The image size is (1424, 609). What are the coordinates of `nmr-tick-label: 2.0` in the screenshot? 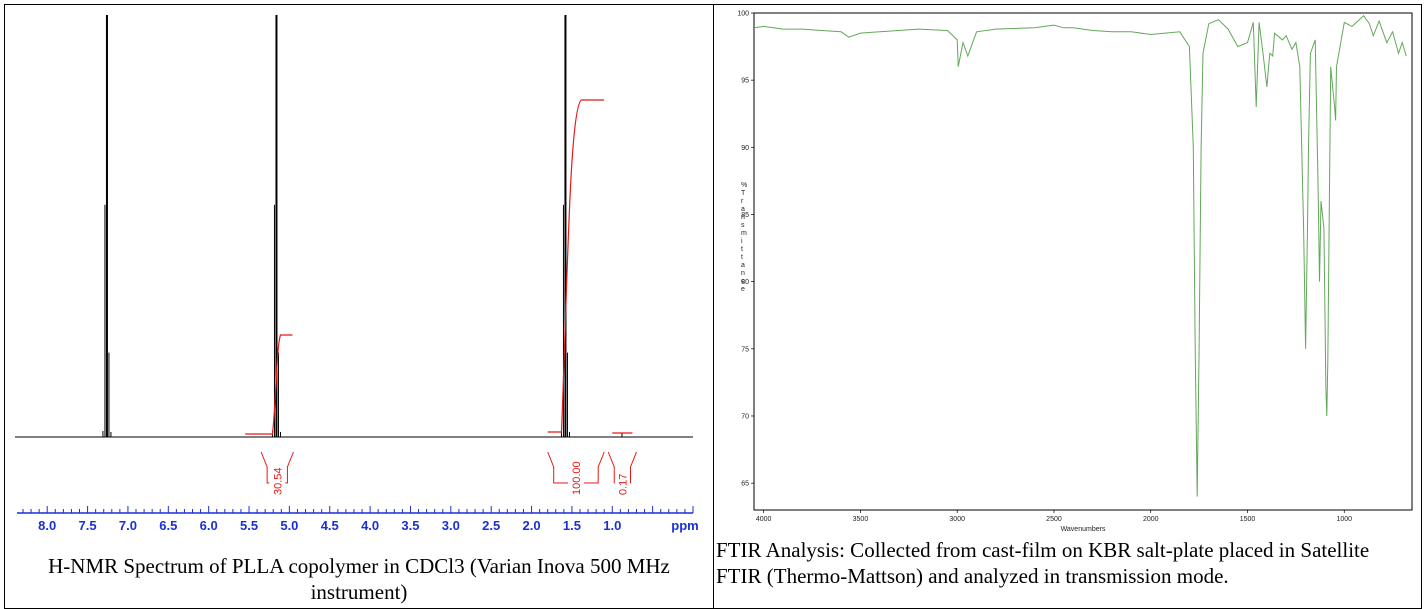 It's located at (532, 525).